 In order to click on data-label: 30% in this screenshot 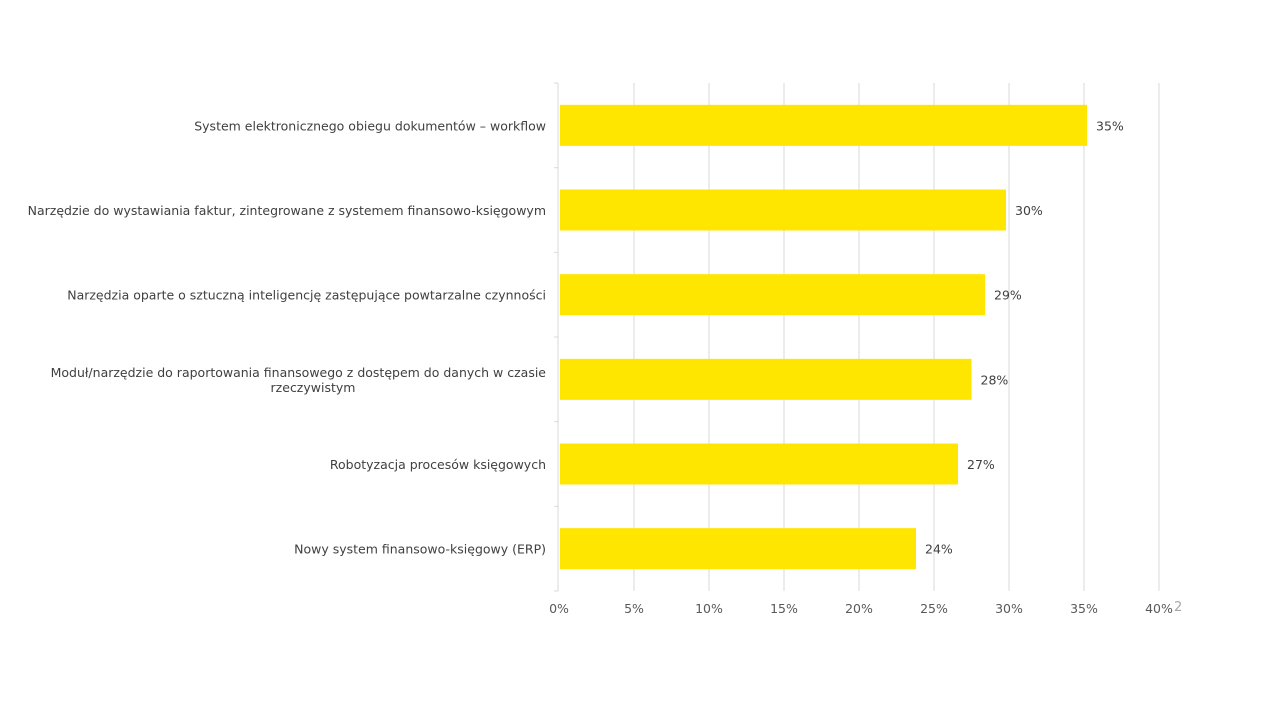, I will do `click(1029, 210)`.